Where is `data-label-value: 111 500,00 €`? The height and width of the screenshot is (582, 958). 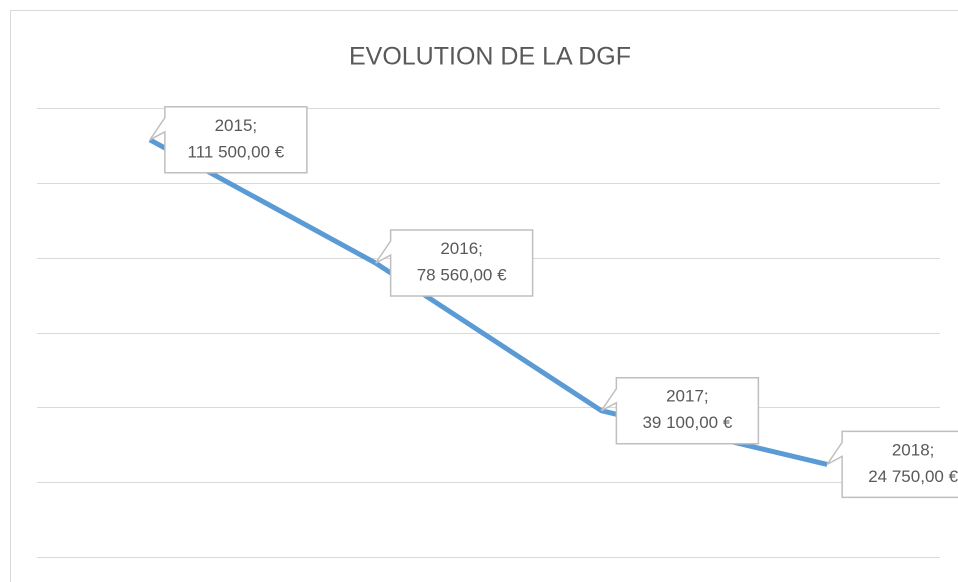
data-label-value: 111 500,00 € is located at coordinates (236, 151).